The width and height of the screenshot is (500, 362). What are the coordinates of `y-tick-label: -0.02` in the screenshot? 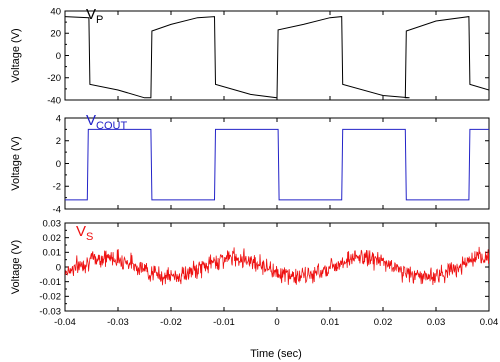 It's located at (50, 297).